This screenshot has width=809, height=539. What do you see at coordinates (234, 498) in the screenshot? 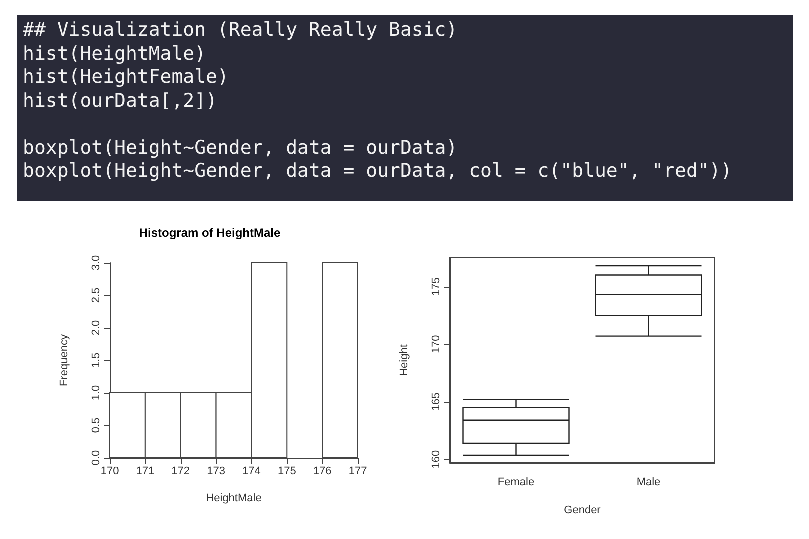
I see `x-axis-title: HeightMale` at bounding box center [234, 498].